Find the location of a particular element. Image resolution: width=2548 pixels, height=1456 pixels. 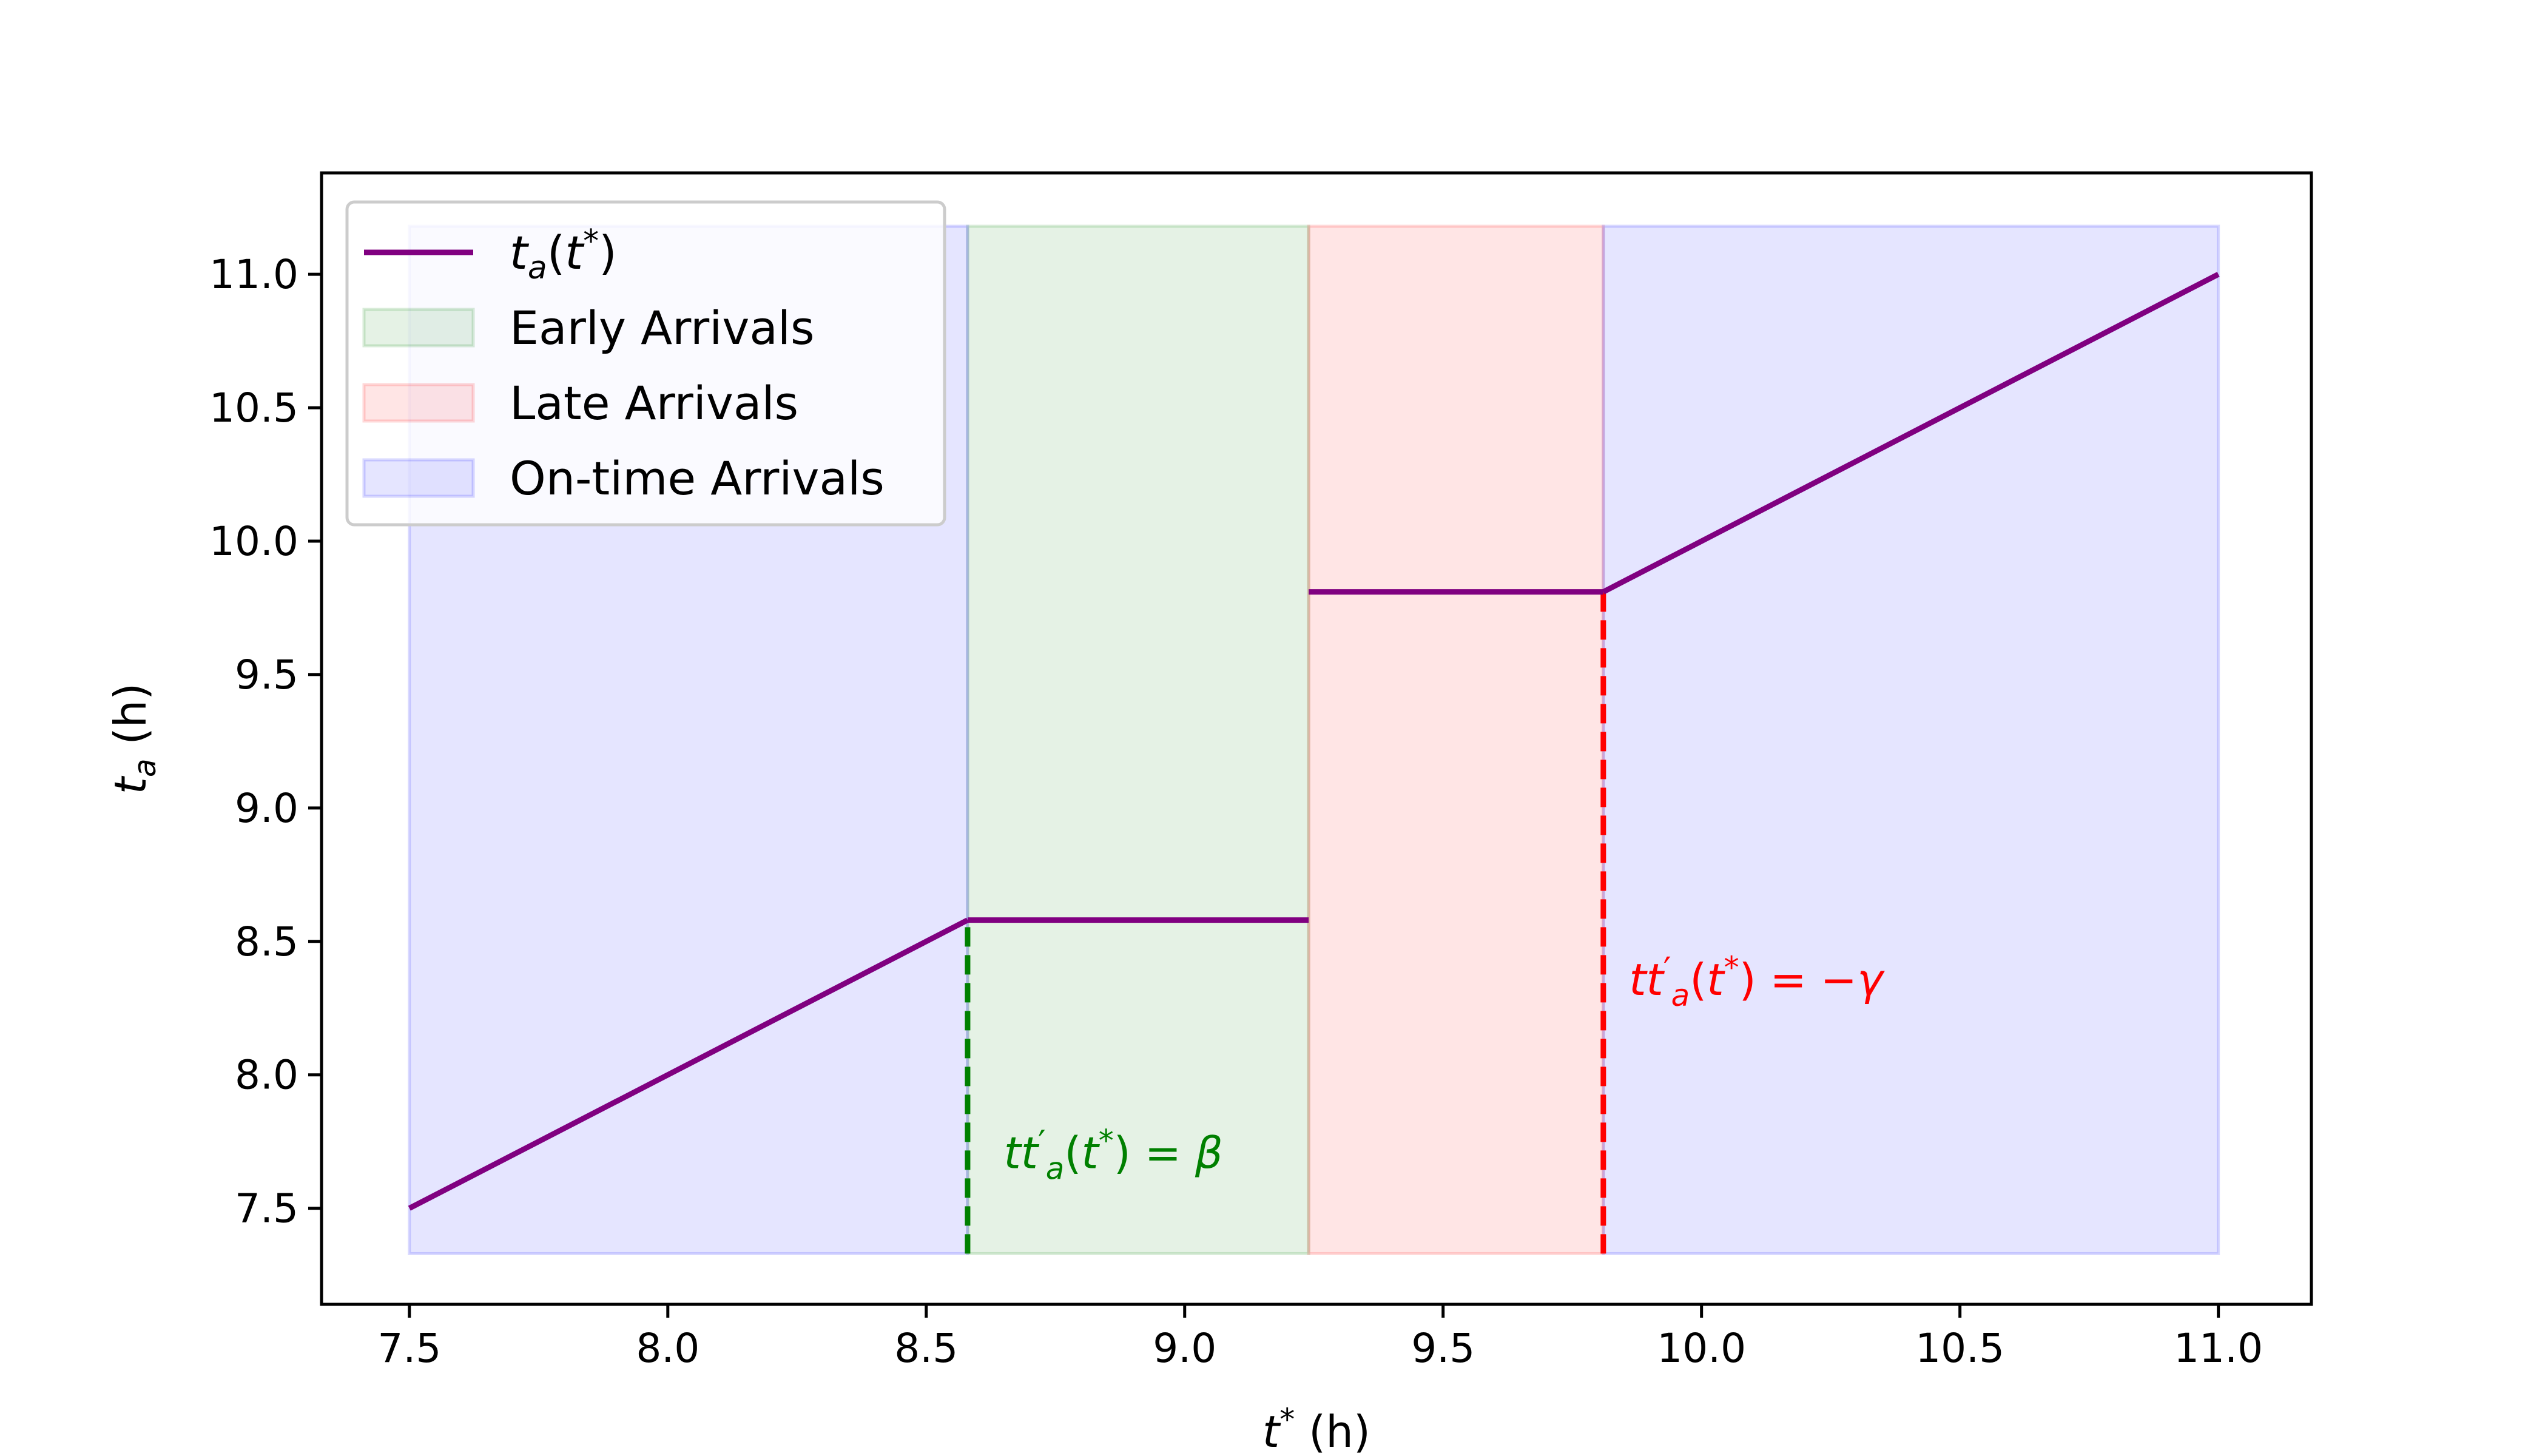

legend-label-paren-open: ( is located at coordinates (556, 253).